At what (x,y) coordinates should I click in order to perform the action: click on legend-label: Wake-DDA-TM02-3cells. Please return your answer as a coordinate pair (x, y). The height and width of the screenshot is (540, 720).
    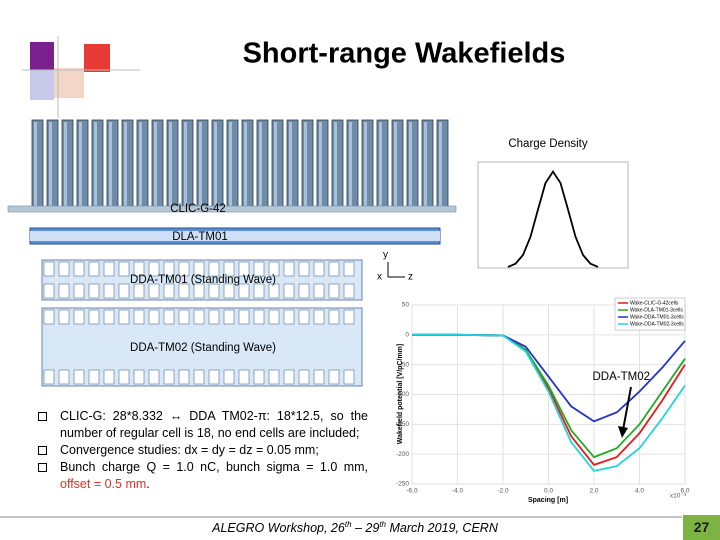
    Looking at the image, I should click on (657, 324).